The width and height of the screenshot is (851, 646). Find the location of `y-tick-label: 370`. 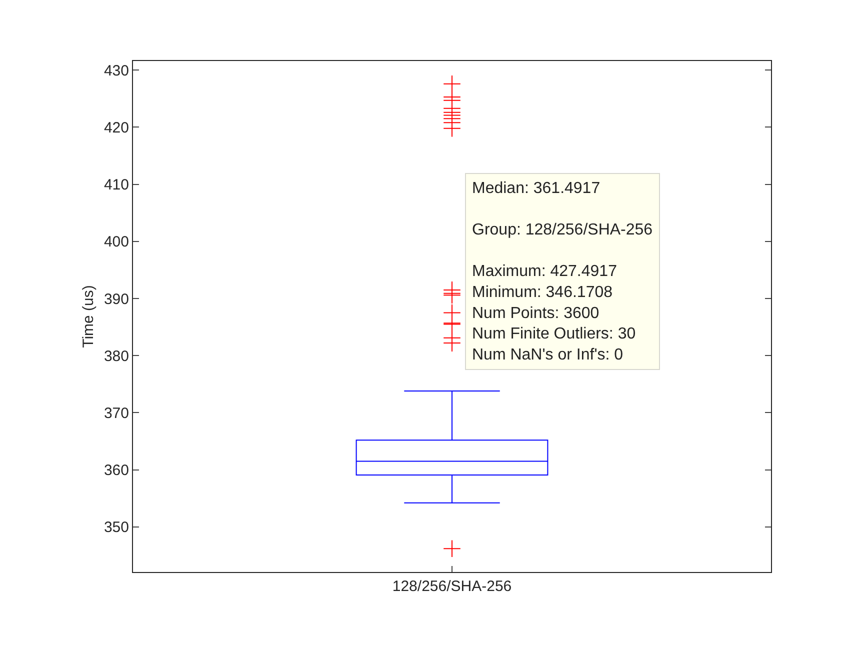

y-tick-label: 370 is located at coordinates (116, 413).